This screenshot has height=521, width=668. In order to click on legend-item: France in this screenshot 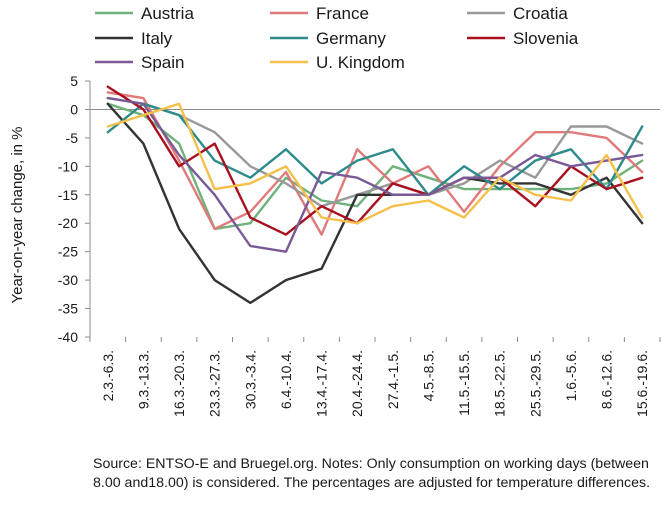, I will do `click(319, 13)`.